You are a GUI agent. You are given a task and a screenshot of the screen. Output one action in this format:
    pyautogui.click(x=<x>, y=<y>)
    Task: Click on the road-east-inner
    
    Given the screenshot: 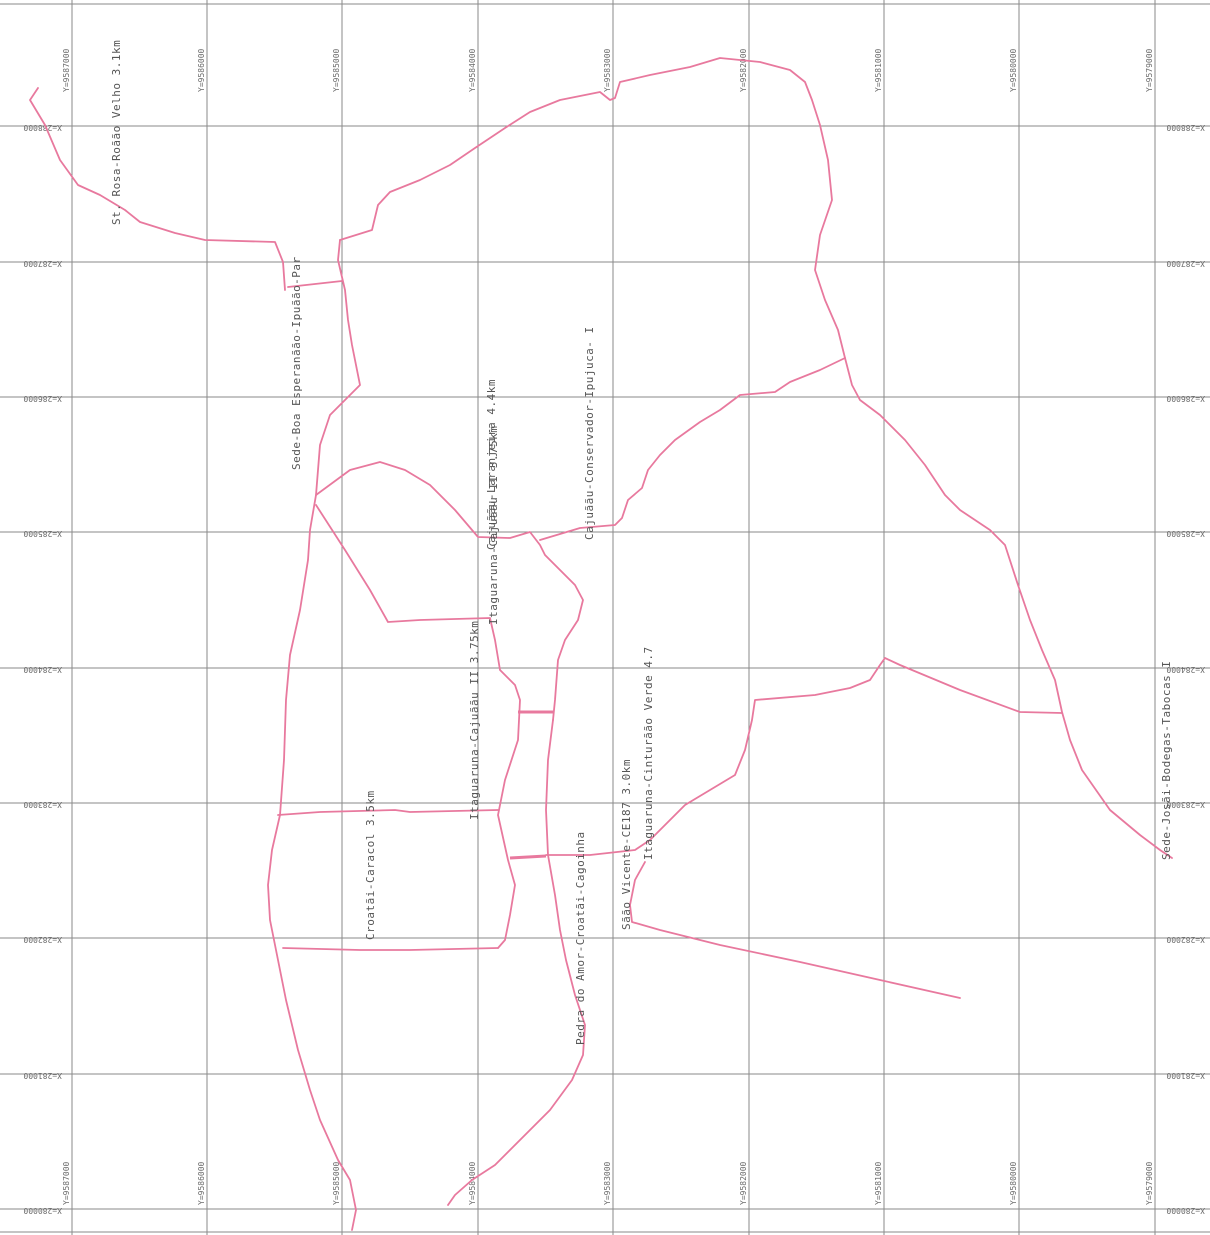 What is the action you would take?
    pyautogui.click(x=516, y=962)
    